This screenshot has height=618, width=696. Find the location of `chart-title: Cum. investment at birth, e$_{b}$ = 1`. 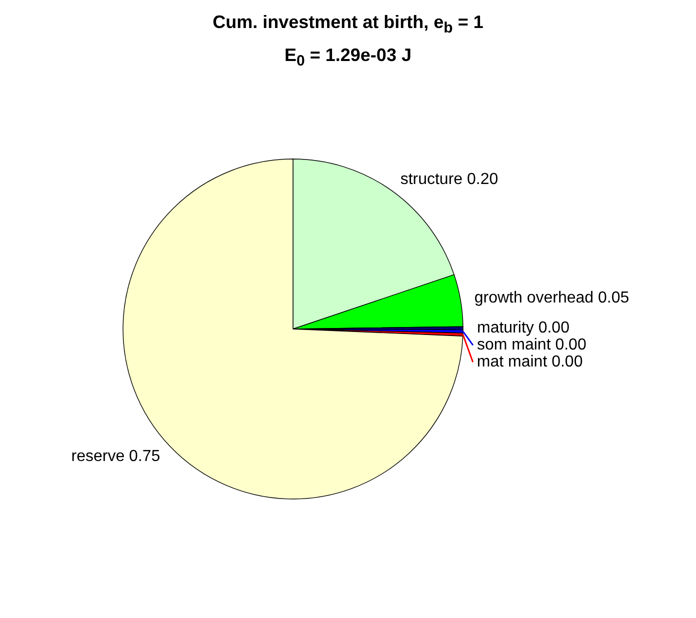

chart-title: Cum. investment at birth, e$_{b}$ = 1 is located at coordinates (348, 24).